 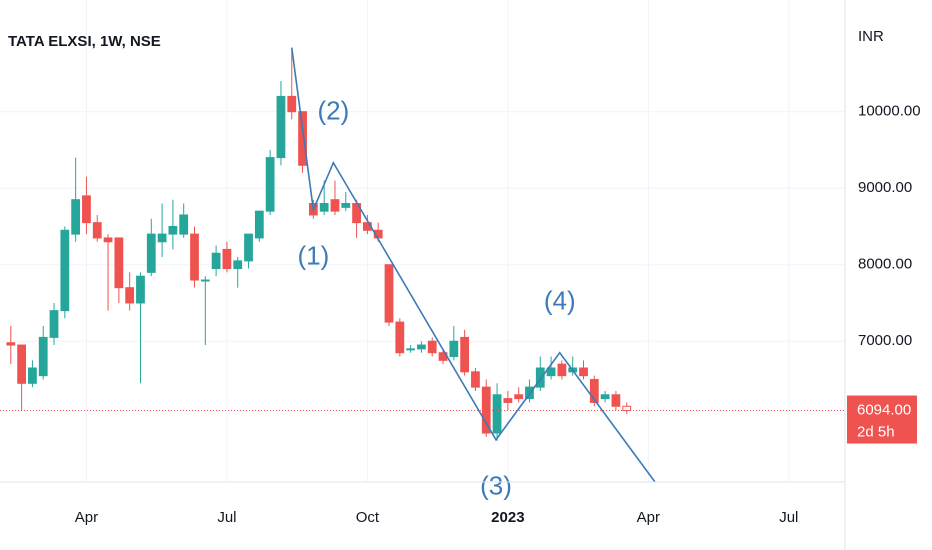 What do you see at coordinates (496, 486) in the screenshot?
I see `wave-label: (3)` at bounding box center [496, 486].